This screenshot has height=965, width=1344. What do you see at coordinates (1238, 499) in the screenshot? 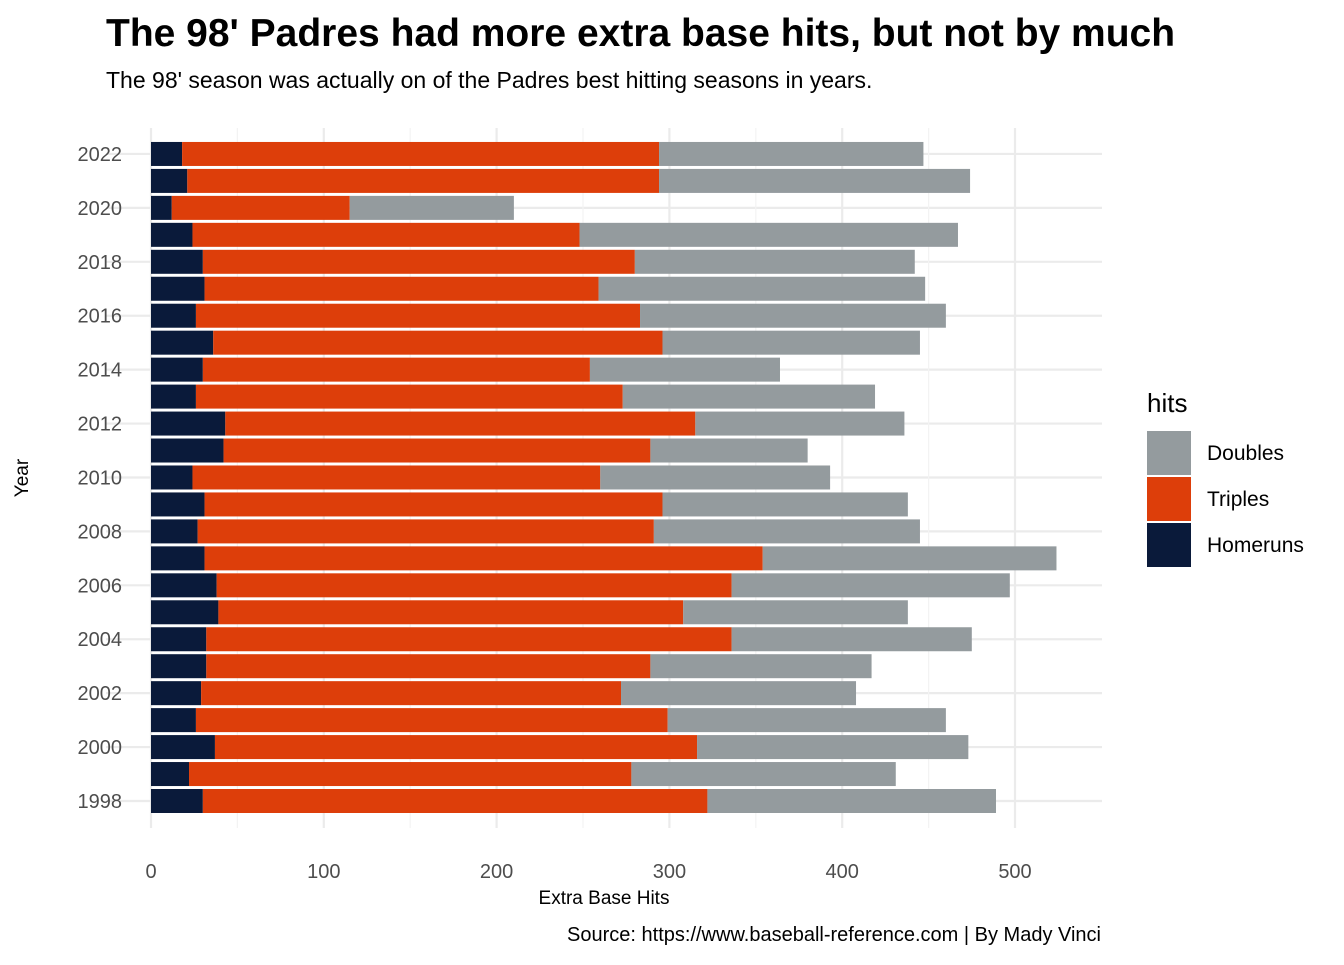
I see `legend-label-triples: Triples` at bounding box center [1238, 499].